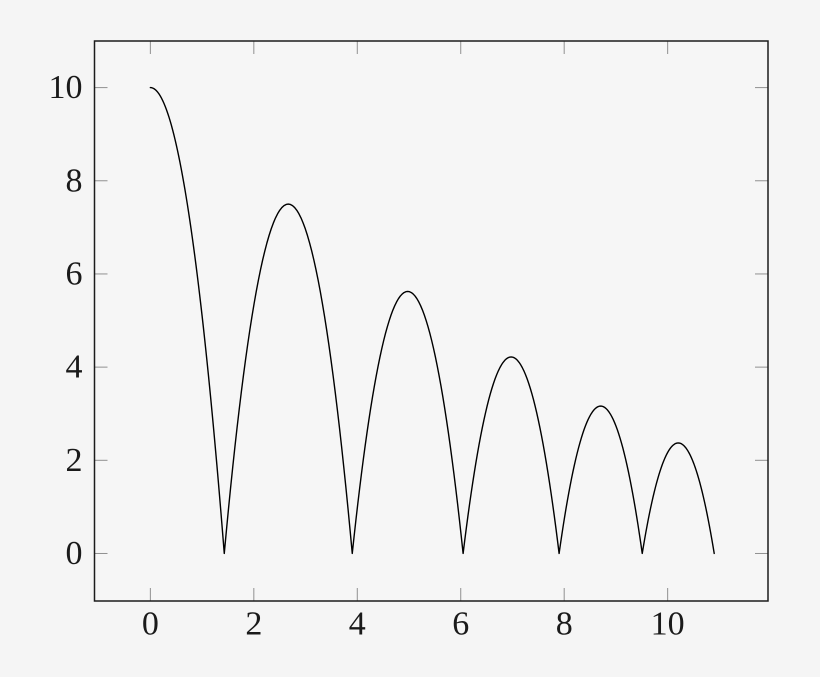  I want to click on x-tick-label: 10, so click(668, 624).